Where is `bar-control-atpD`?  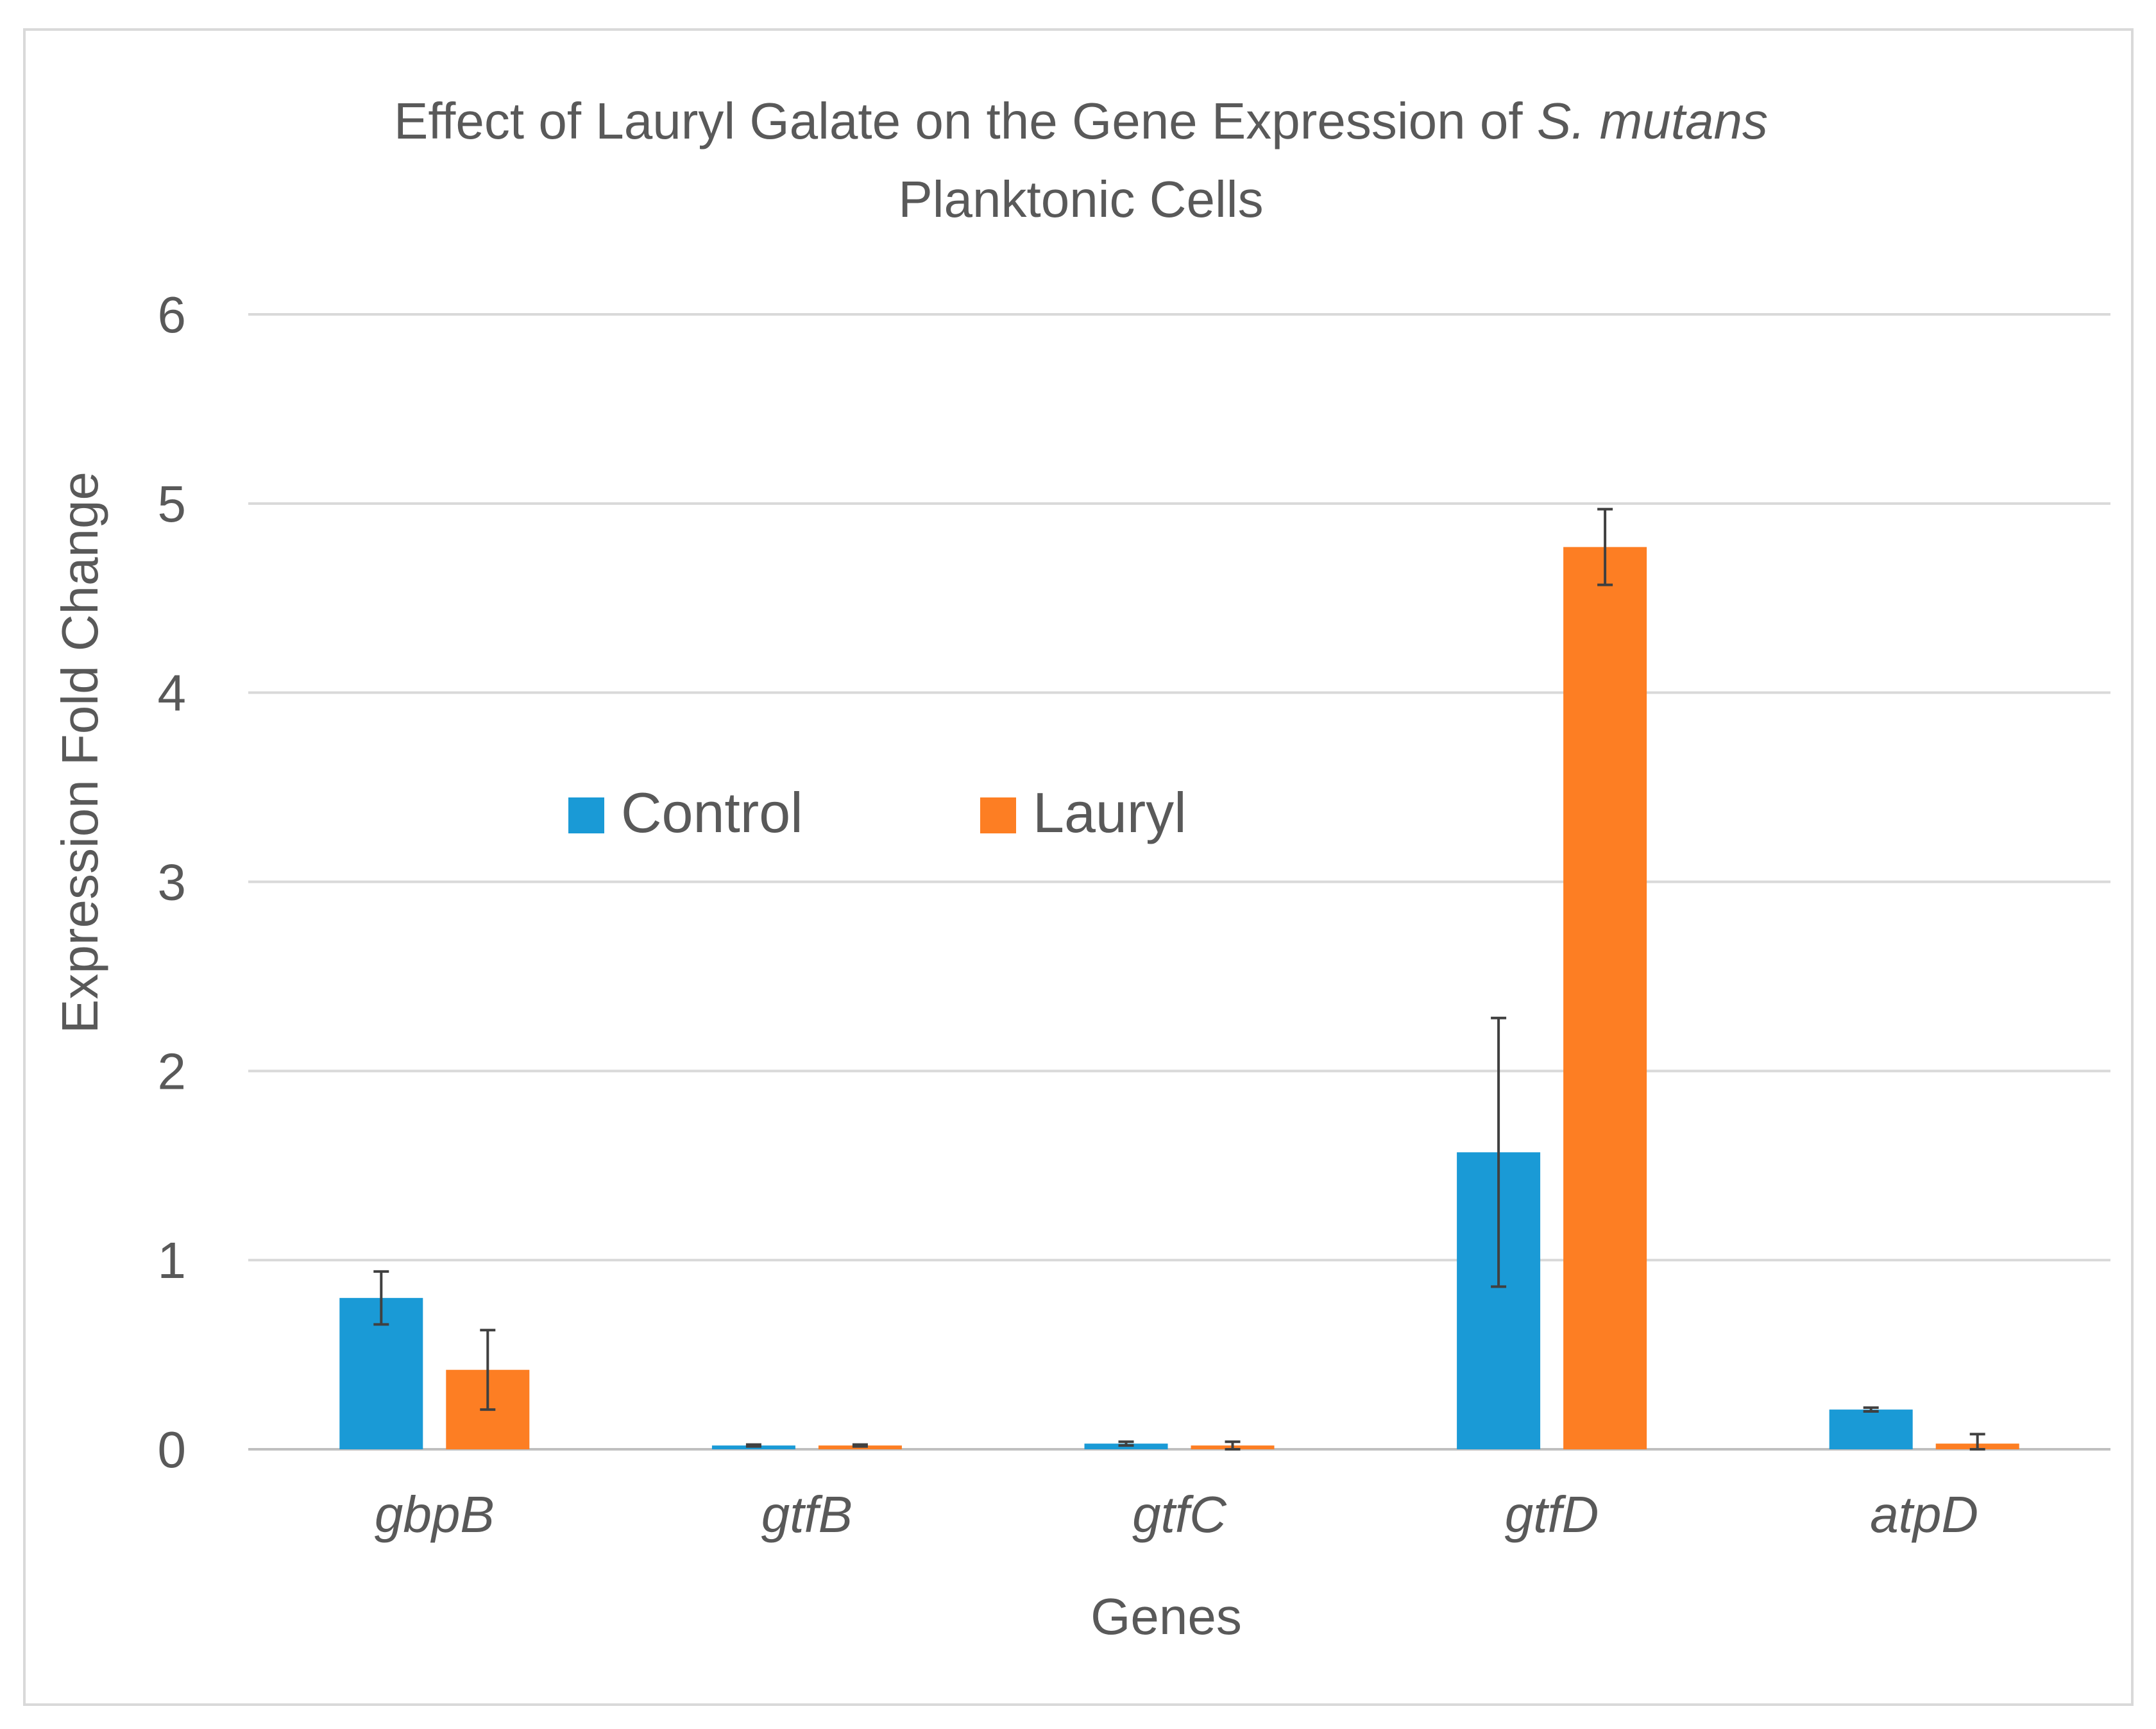 bar-control-atpD is located at coordinates (1871, 1429).